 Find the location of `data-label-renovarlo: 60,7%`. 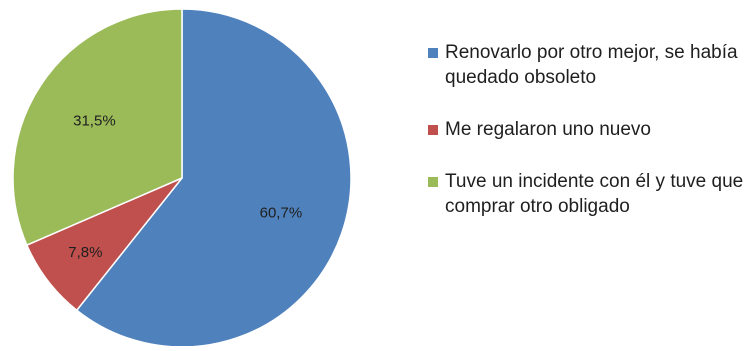

data-label-renovarlo: 60,7% is located at coordinates (281, 213).